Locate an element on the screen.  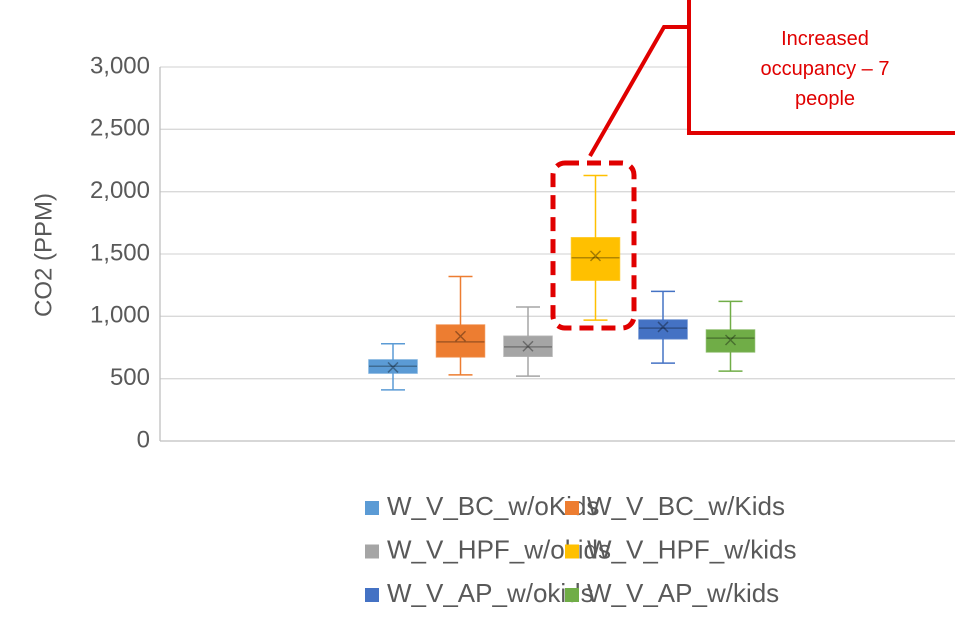
legend-label: W_V_AP_w/okids is located at coordinates (490, 593).